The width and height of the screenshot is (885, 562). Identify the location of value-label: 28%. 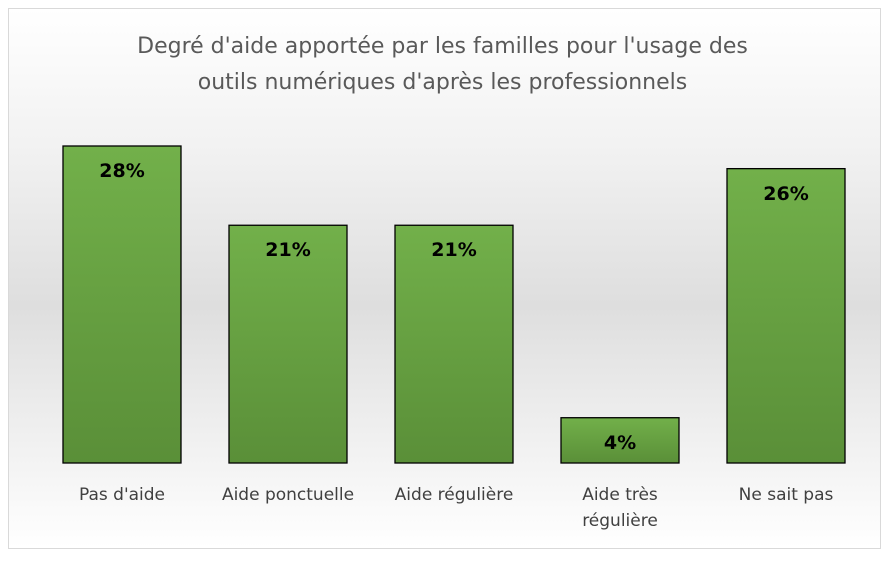
(122, 171).